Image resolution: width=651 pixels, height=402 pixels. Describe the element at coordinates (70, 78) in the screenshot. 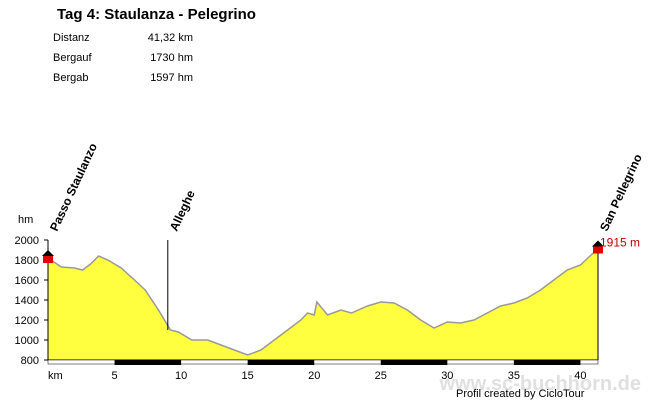

I see `stat-label: Bergab` at that location.